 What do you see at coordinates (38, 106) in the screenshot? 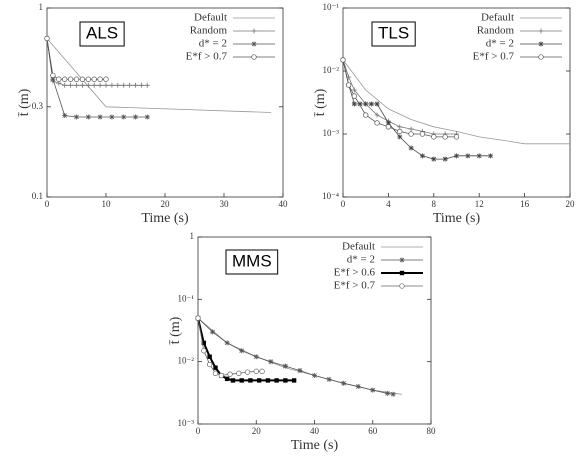
I see `y-tick-label: 0.3` at bounding box center [38, 106].